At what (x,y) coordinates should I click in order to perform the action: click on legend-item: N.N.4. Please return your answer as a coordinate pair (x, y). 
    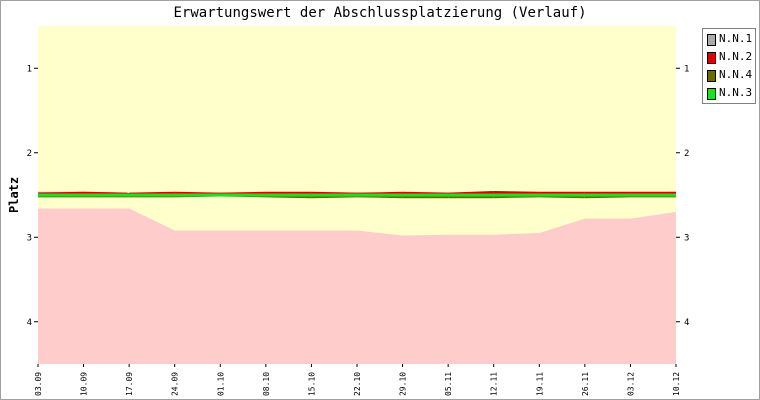
    Looking at the image, I should click on (731, 75).